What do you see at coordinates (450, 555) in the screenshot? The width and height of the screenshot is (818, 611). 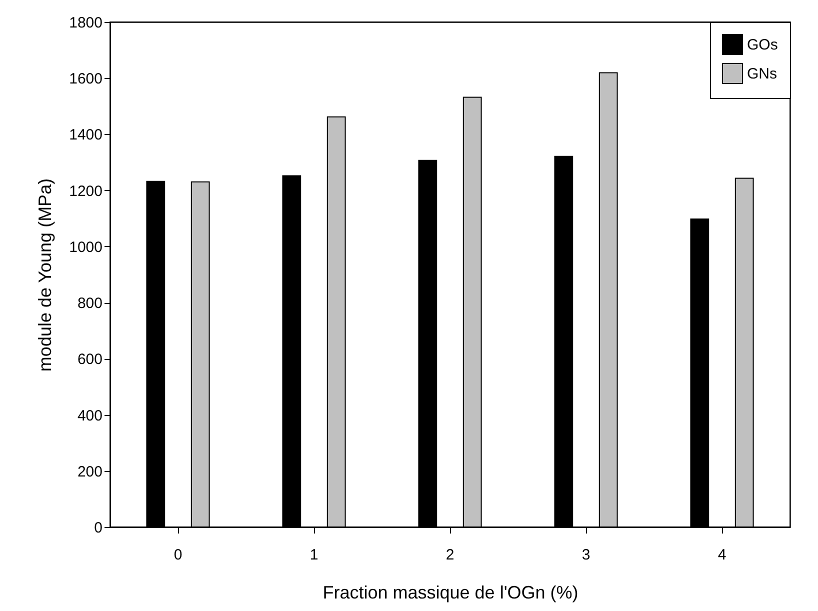 I see `x-tick-label: 2` at bounding box center [450, 555].